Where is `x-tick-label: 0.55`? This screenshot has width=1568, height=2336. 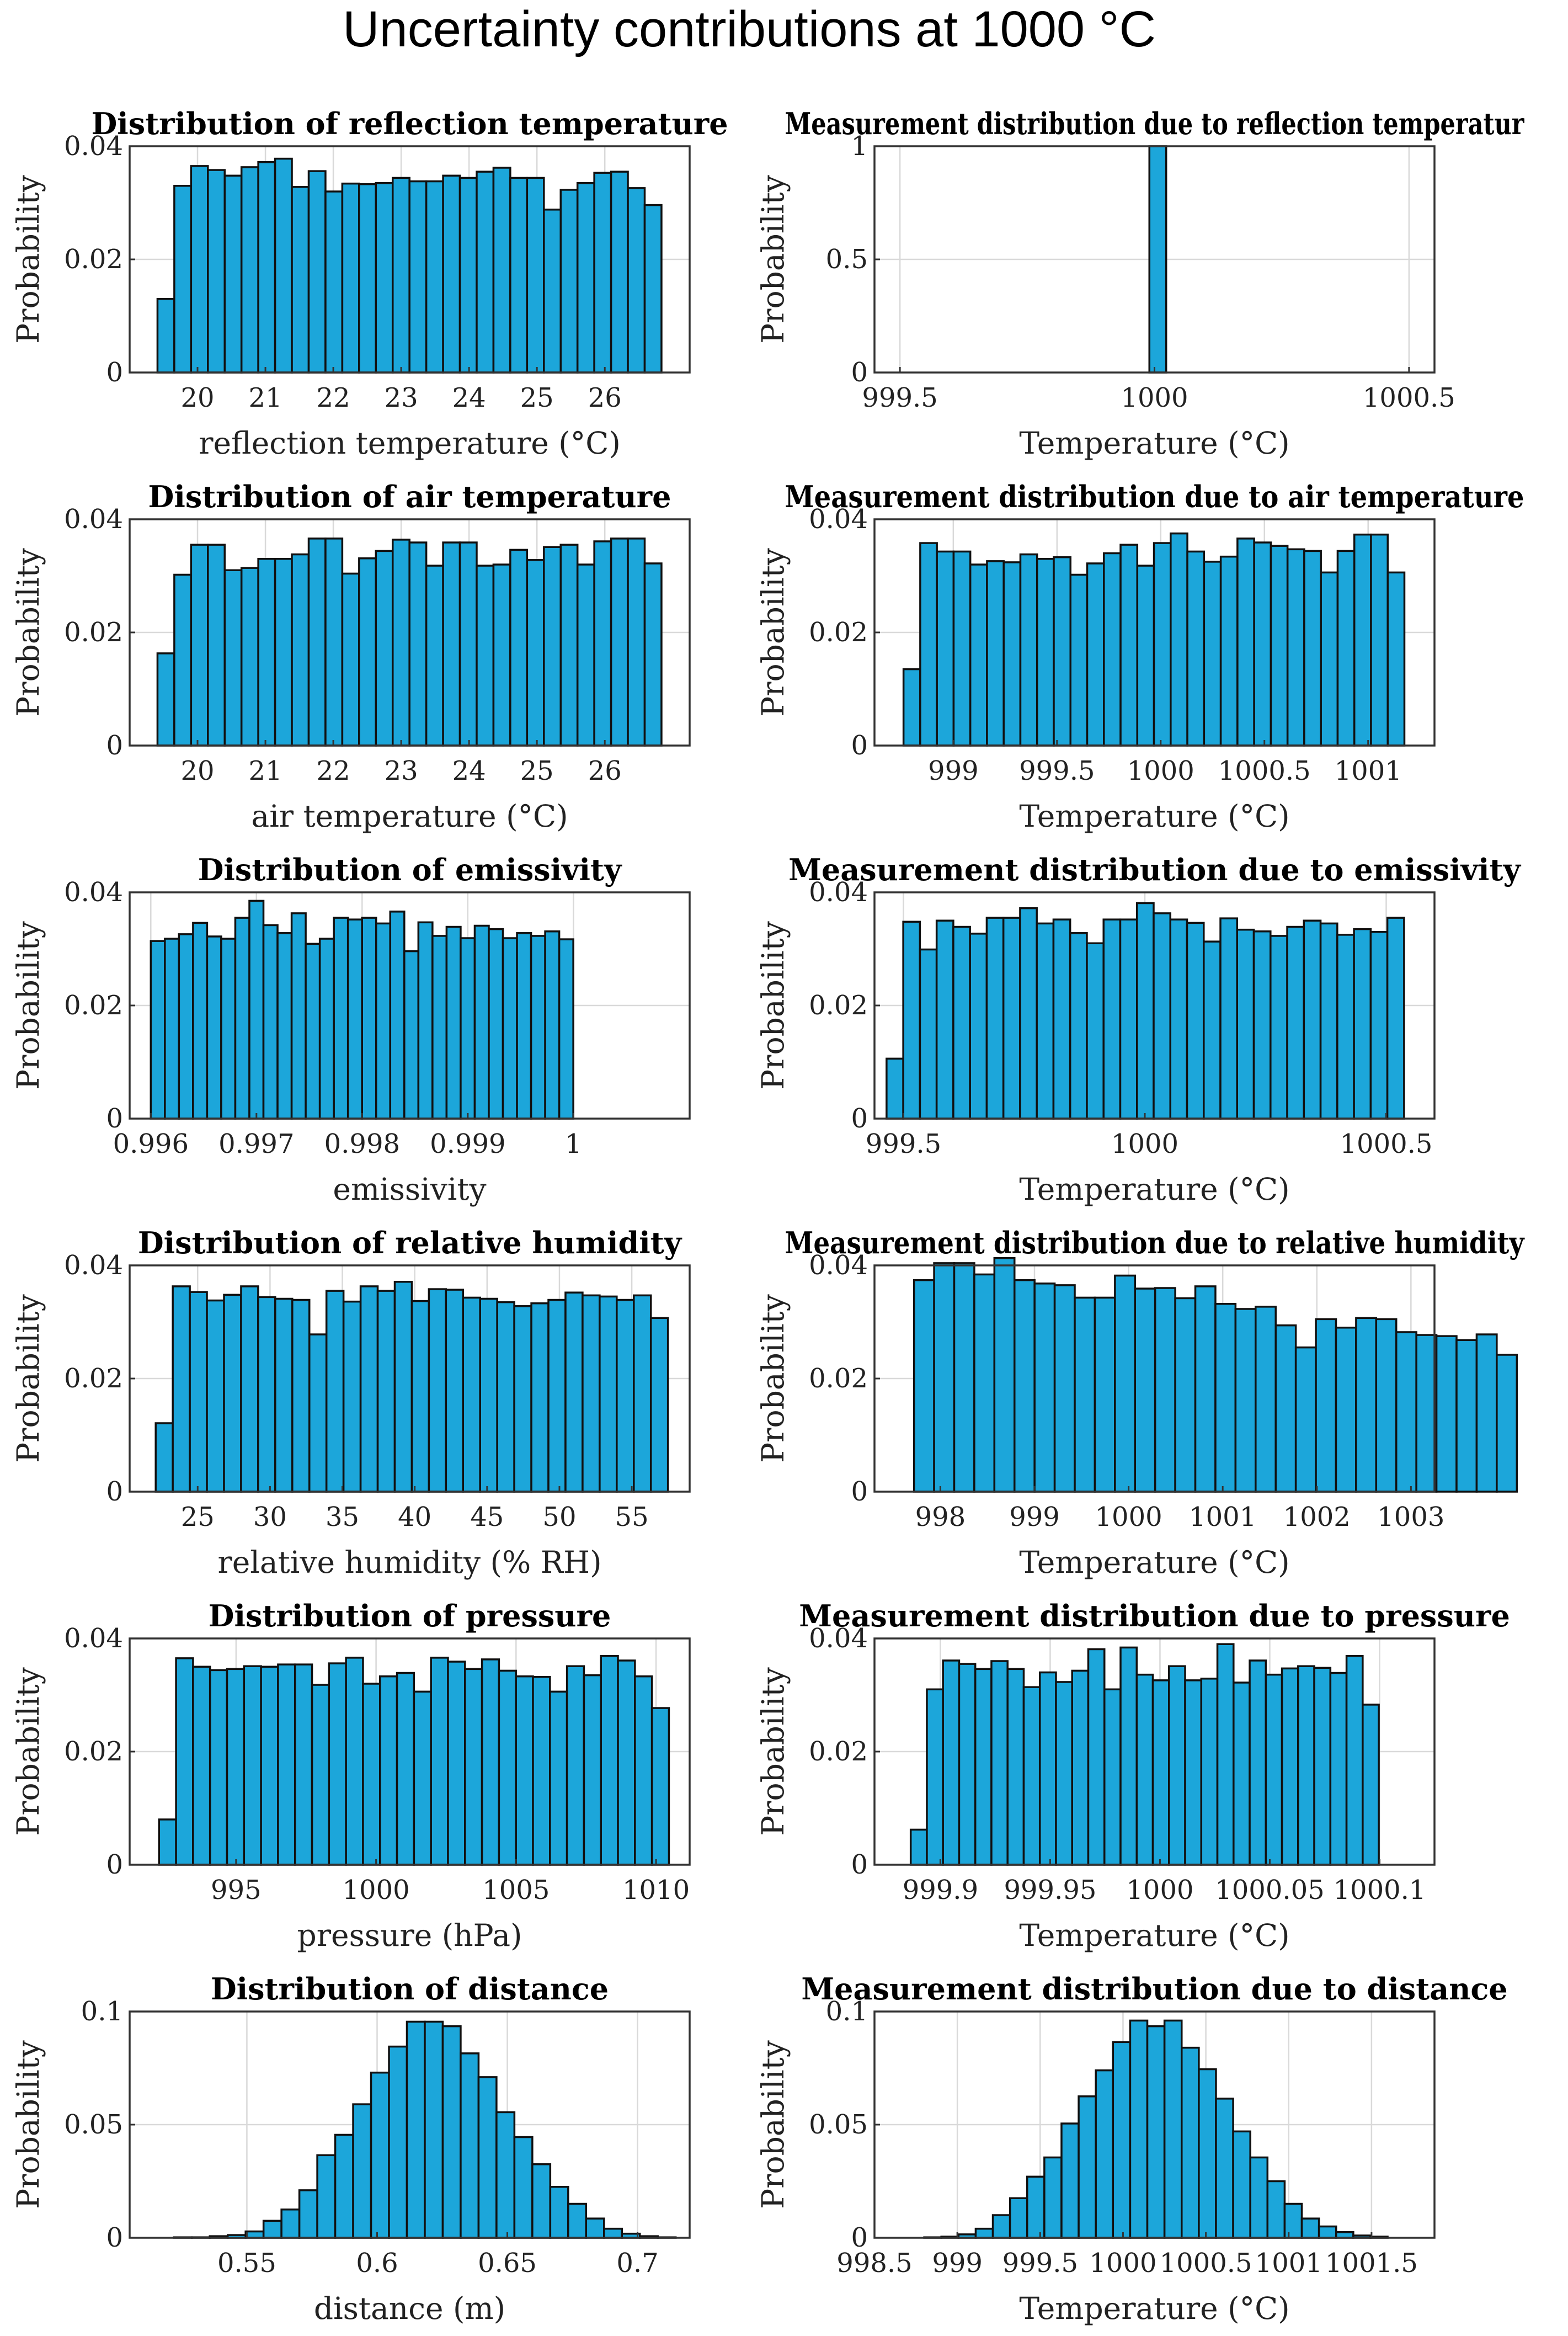
x-tick-label: 0.55 is located at coordinates (246, 2263).